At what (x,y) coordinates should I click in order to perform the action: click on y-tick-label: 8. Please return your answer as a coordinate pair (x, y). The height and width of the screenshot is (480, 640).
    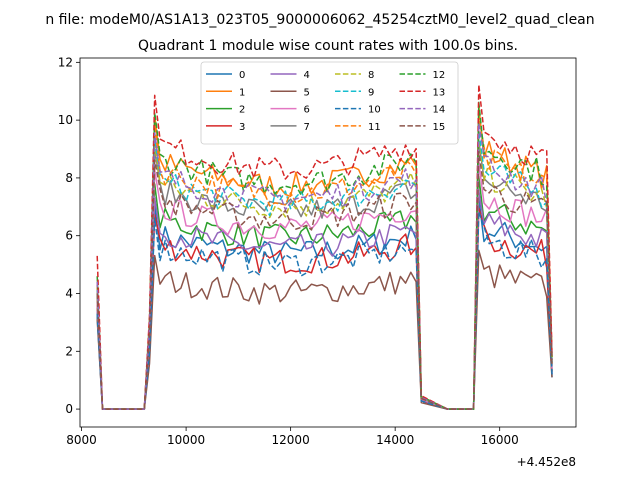
    Looking at the image, I should click on (69, 178).